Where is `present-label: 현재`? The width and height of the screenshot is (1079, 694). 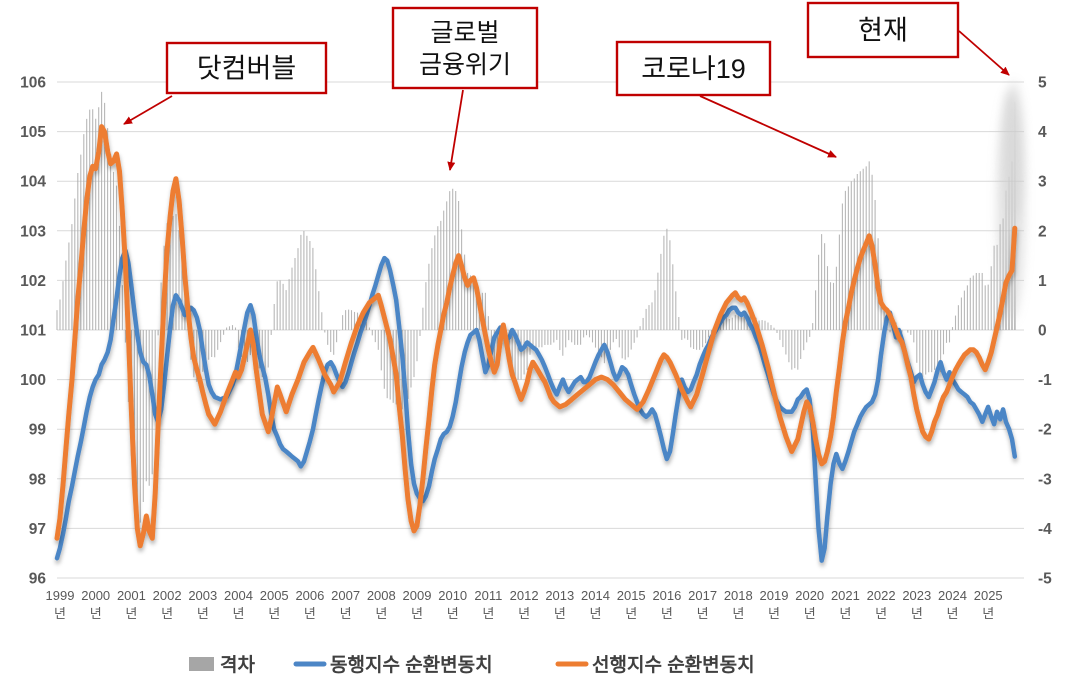
present-label: 현재 is located at coordinates (883, 31).